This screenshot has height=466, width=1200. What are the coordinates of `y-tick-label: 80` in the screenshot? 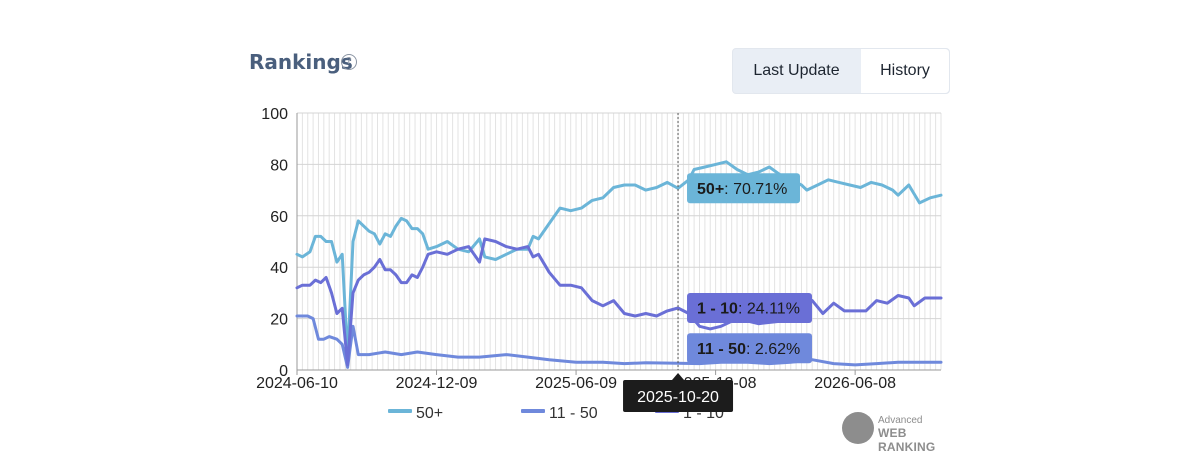 It's located at (279, 165).